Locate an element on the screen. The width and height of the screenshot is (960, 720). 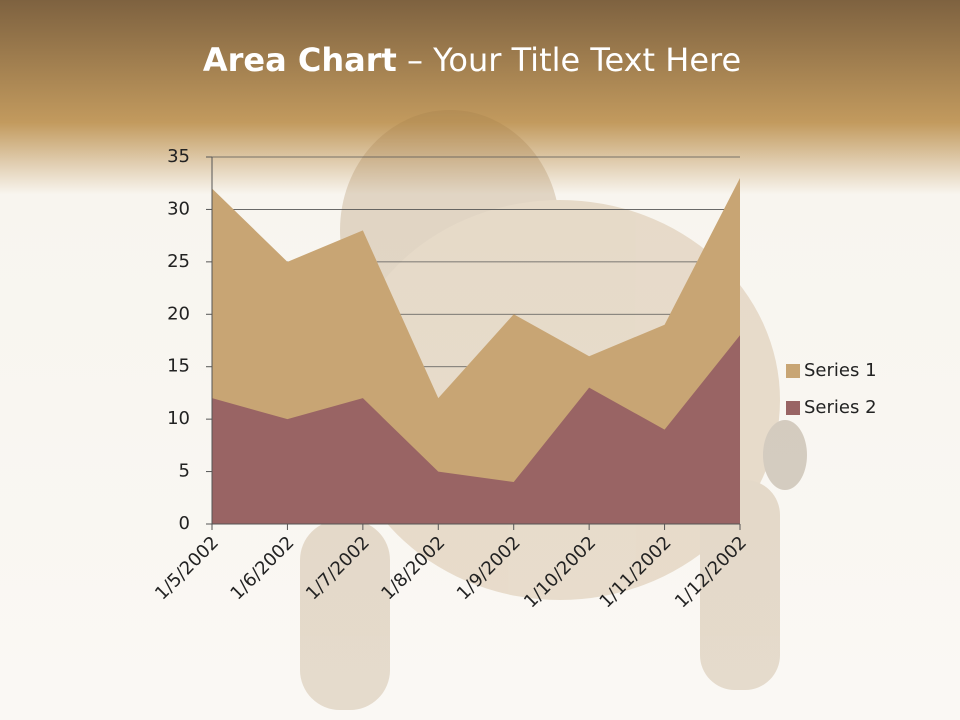
y-tick-label: 10 is located at coordinates (178, 418).